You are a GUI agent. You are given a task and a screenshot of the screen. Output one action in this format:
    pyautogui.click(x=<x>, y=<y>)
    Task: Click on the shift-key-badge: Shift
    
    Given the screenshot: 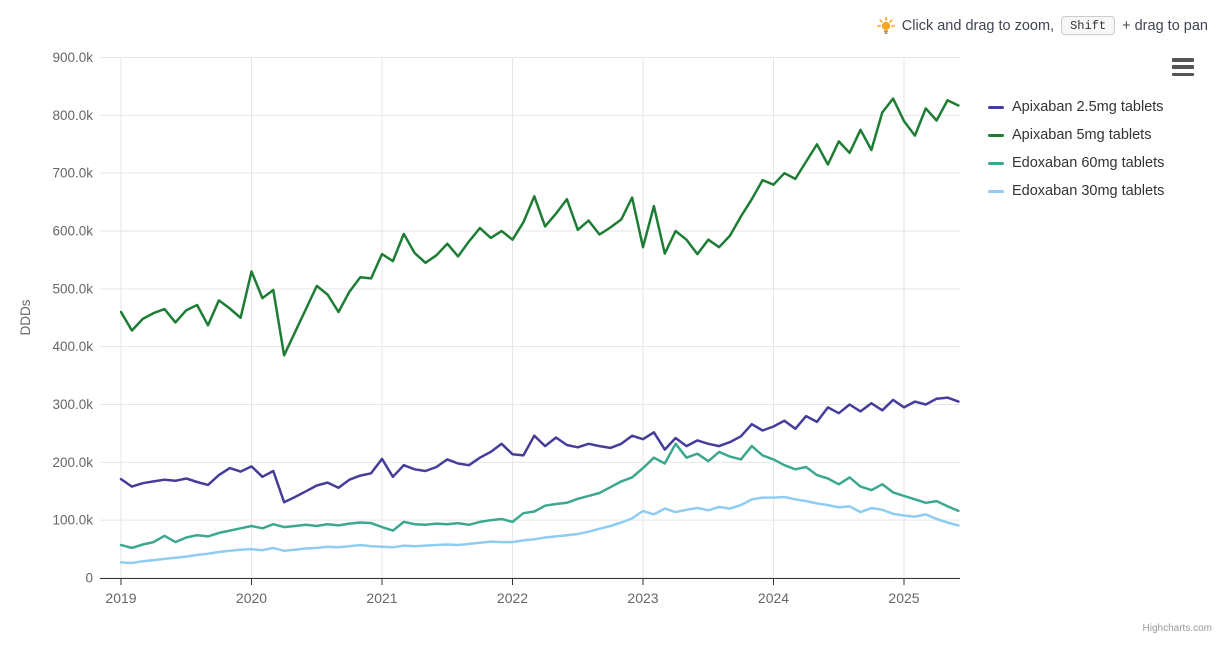 What is the action you would take?
    pyautogui.click(x=1088, y=25)
    